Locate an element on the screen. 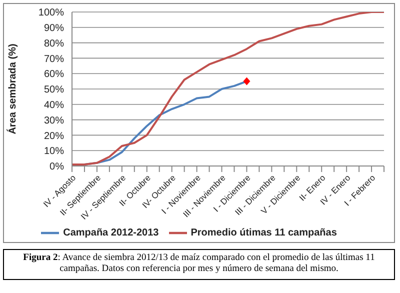  y-tick-label: 40% is located at coordinates (54, 105).